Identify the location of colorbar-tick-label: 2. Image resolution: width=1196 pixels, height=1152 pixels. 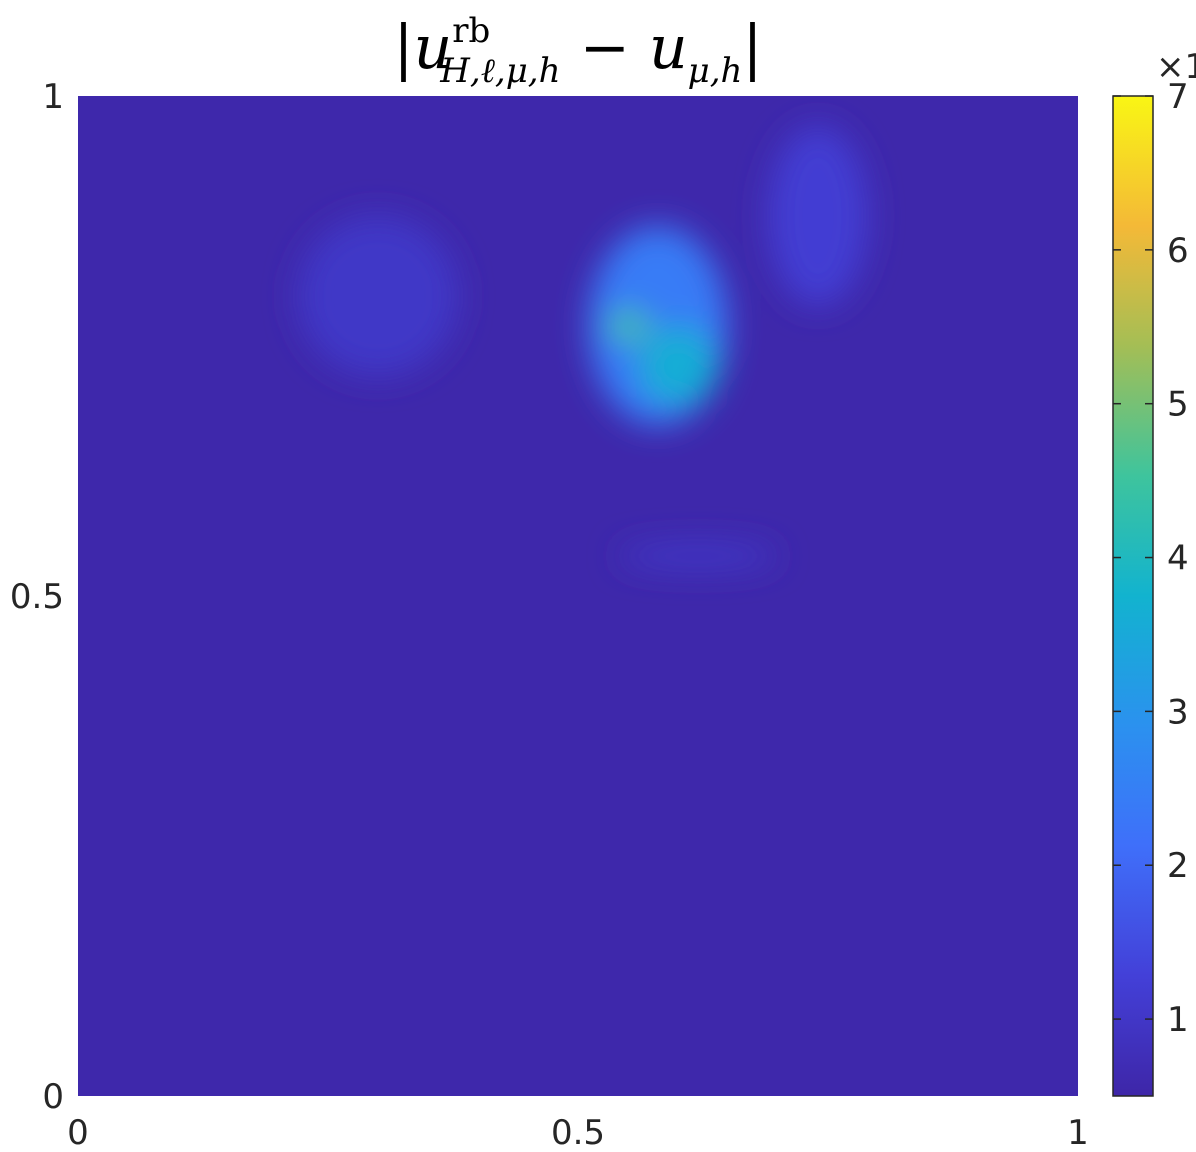
(1178, 866).